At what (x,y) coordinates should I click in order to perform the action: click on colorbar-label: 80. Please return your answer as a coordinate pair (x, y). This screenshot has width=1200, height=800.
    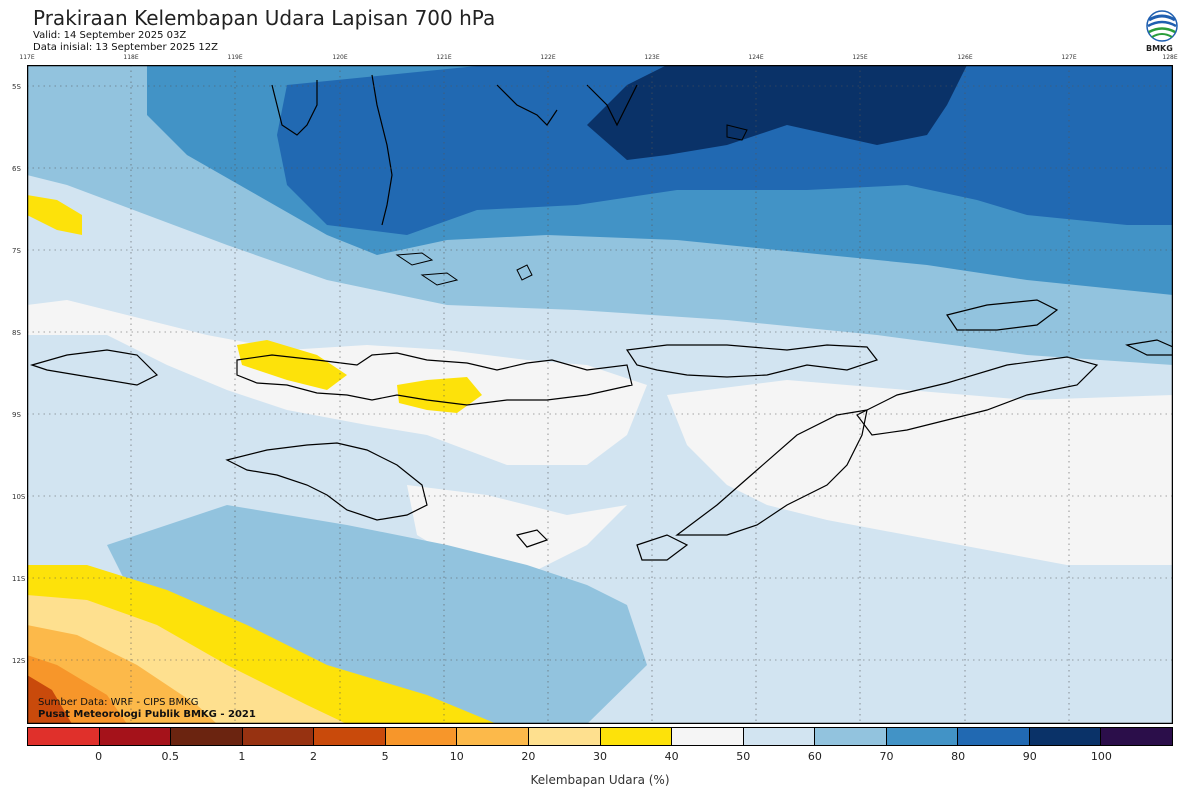
    Looking at the image, I should click on (958, 756).